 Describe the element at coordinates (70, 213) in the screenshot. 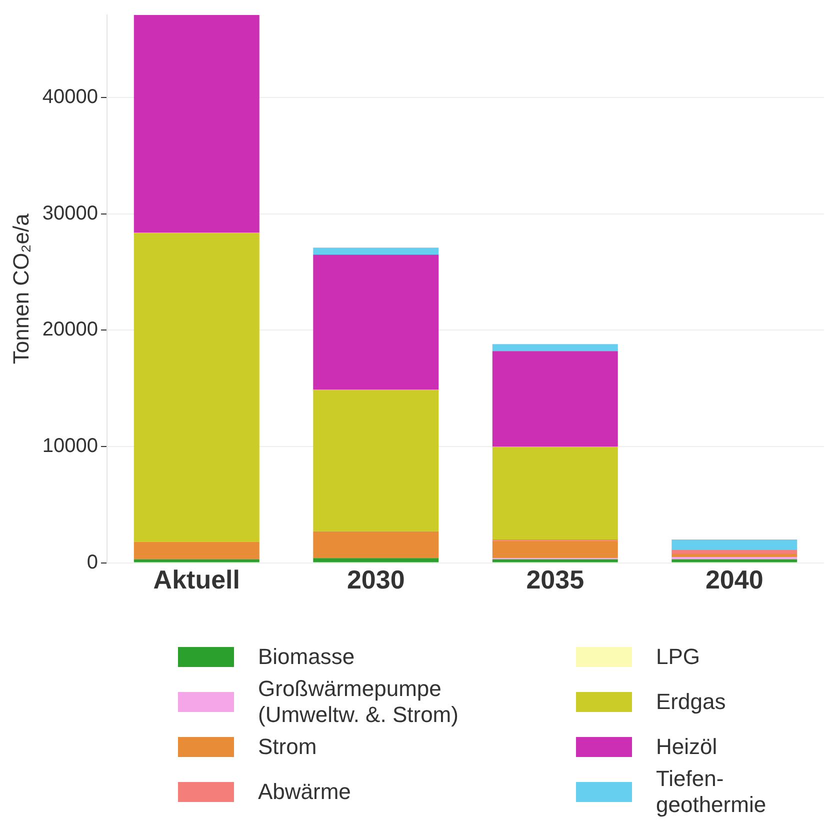

I see `y-tick-label: 30000` at that location.